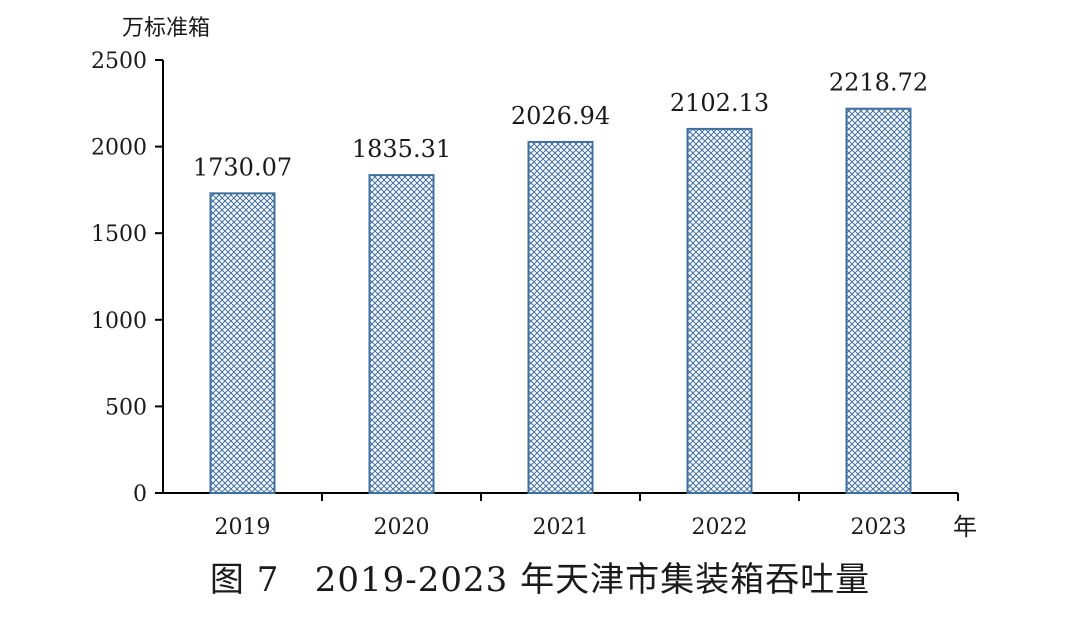 The width and height of the screenshot is (1080, 636). I want to click on figure-caption: 图 7 2019-2023 年天津市集装箱吞吐量, so click(540, 580).